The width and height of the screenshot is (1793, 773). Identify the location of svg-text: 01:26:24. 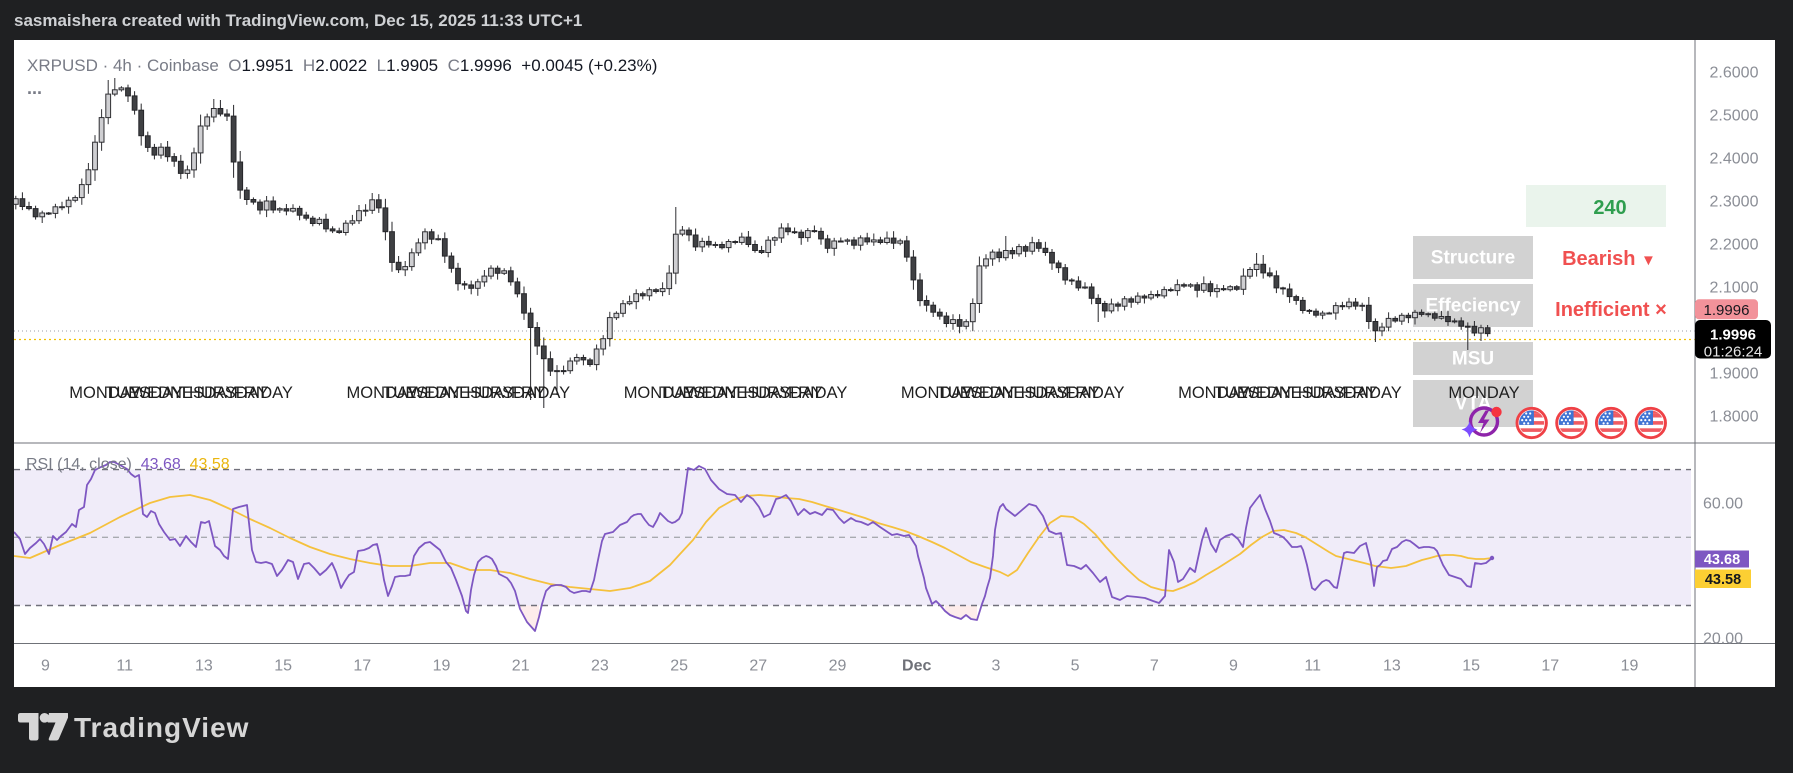
(1733, 352).